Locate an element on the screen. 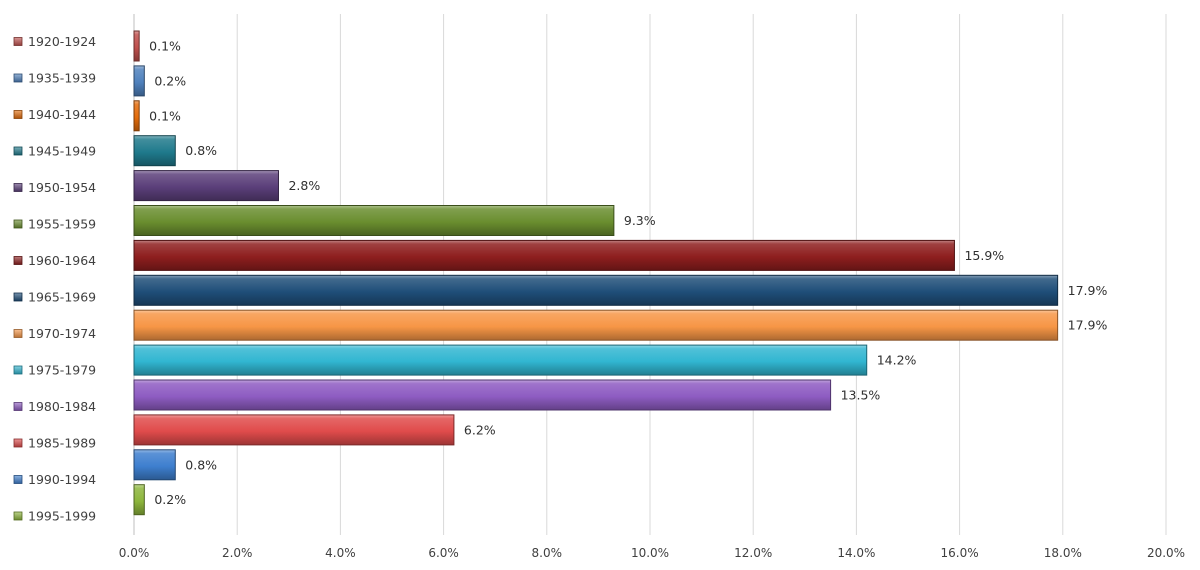  legend-label: 1970-1974 is located at coordinates (62, 333).